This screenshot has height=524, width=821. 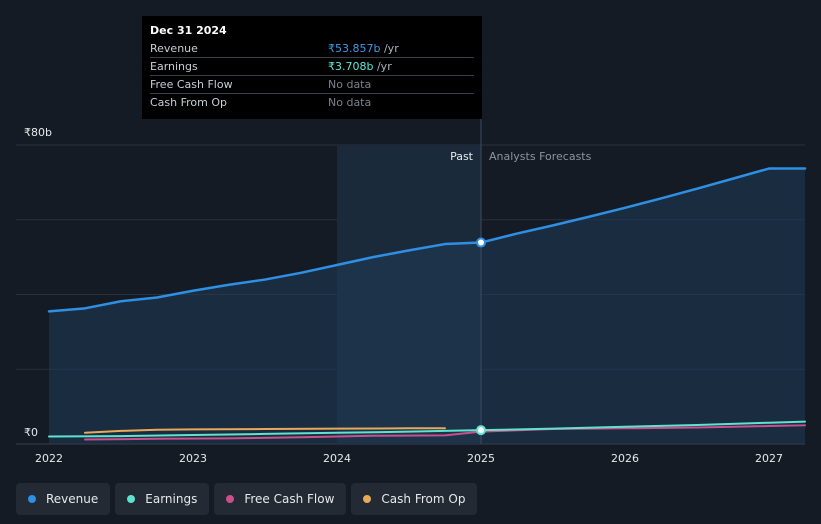 What do you see at coordinates (481, 430) in the screenshot?
I see `highlight-point-earnings` at bounding box center [481, 430].